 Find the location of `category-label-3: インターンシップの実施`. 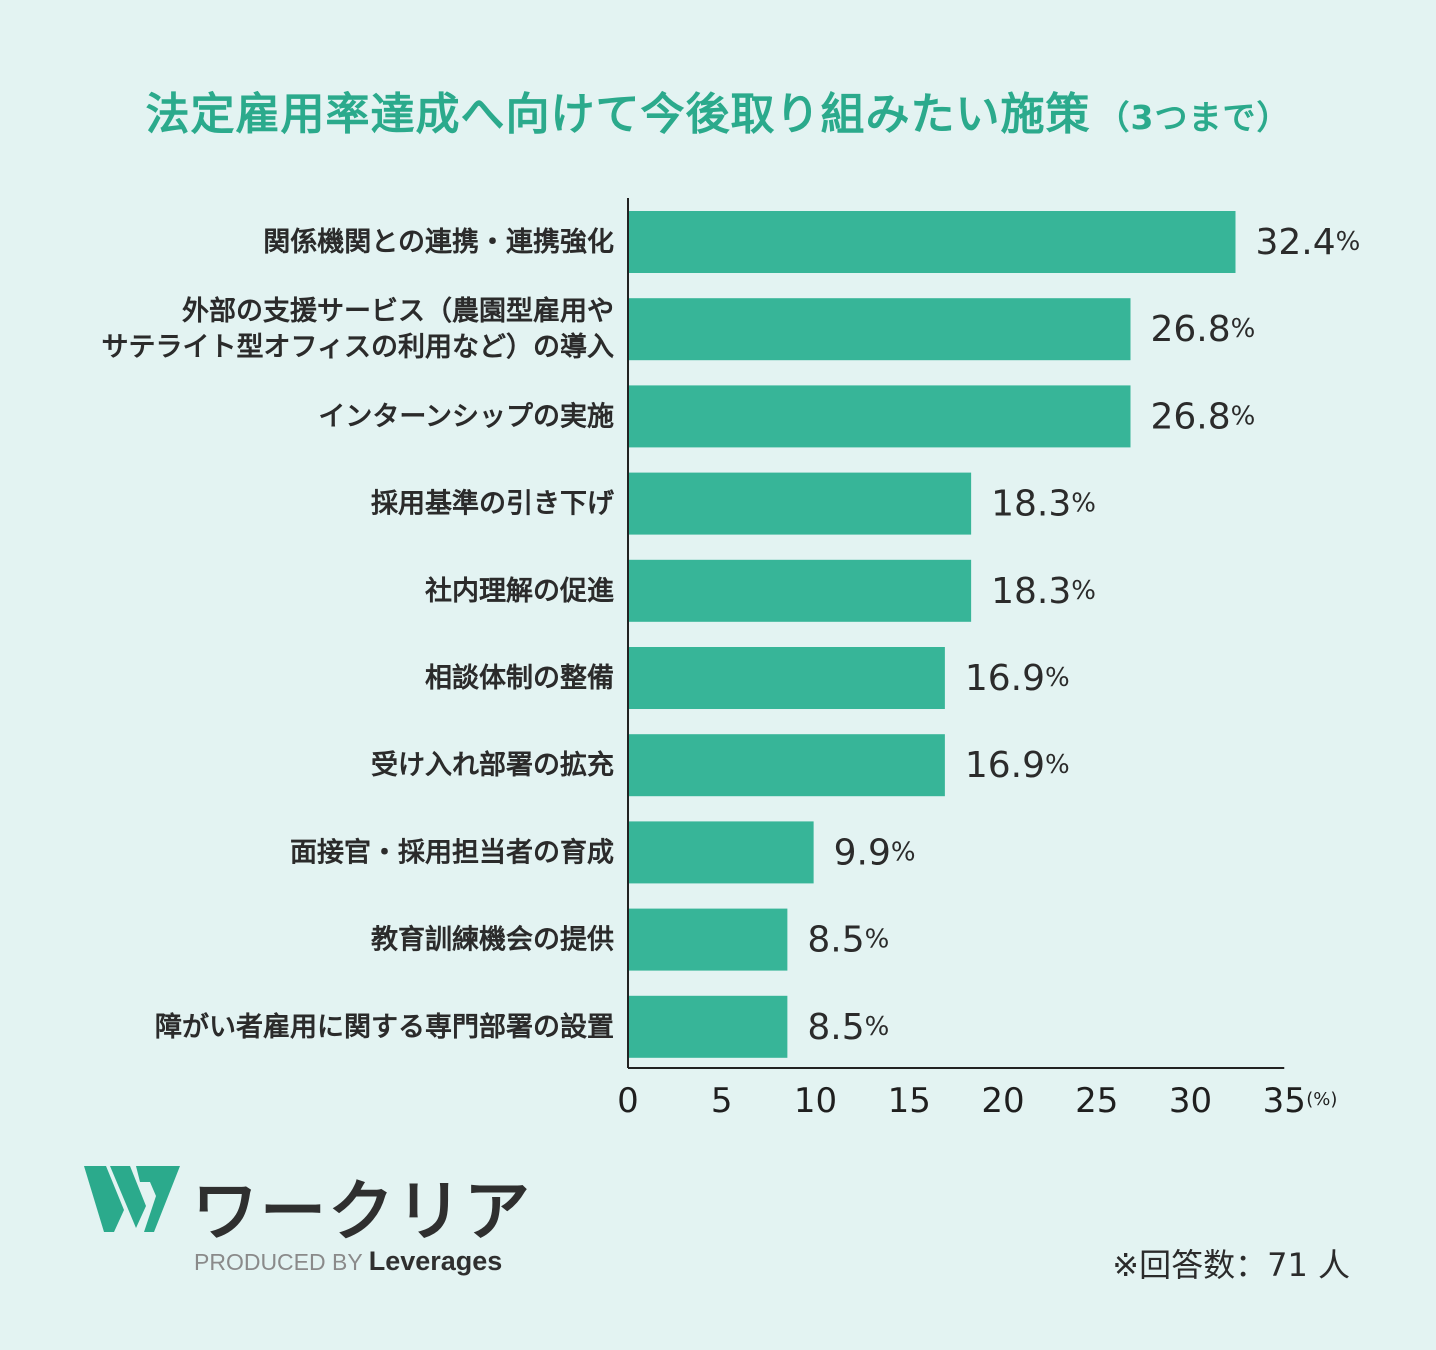

category-label-3: インターンシップの実施 is located at coordinates (466, 416).